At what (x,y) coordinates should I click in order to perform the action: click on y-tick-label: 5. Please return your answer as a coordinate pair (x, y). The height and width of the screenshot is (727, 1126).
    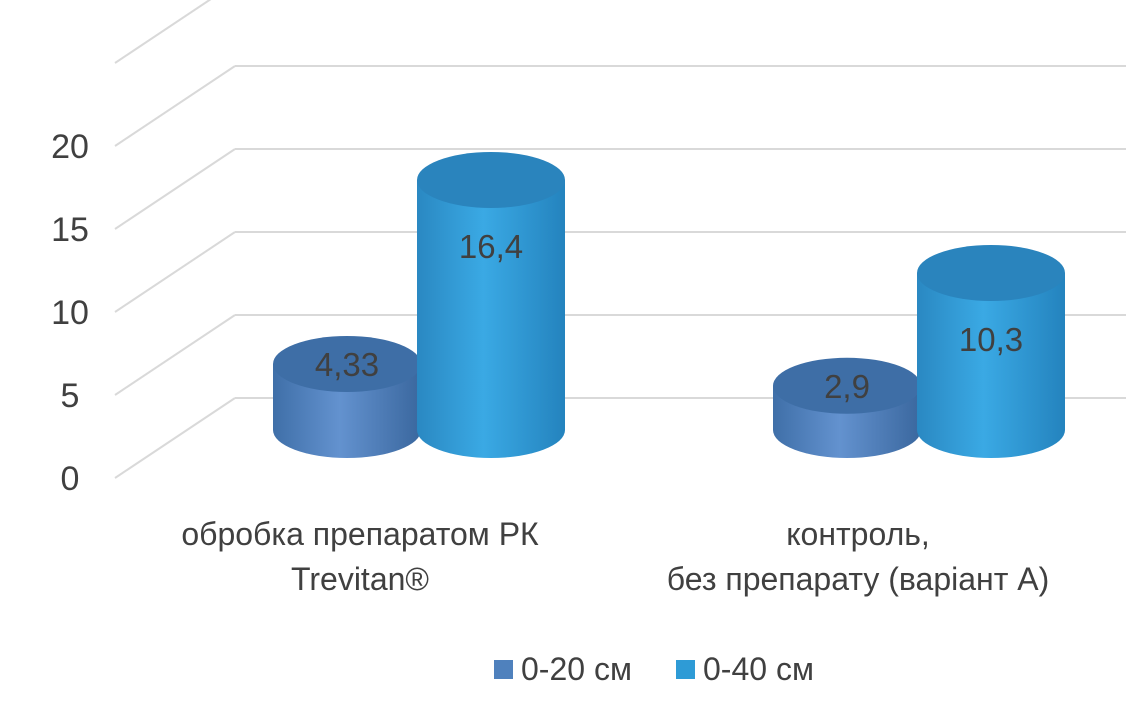
    Looking at the image, I should click on (70, 396).